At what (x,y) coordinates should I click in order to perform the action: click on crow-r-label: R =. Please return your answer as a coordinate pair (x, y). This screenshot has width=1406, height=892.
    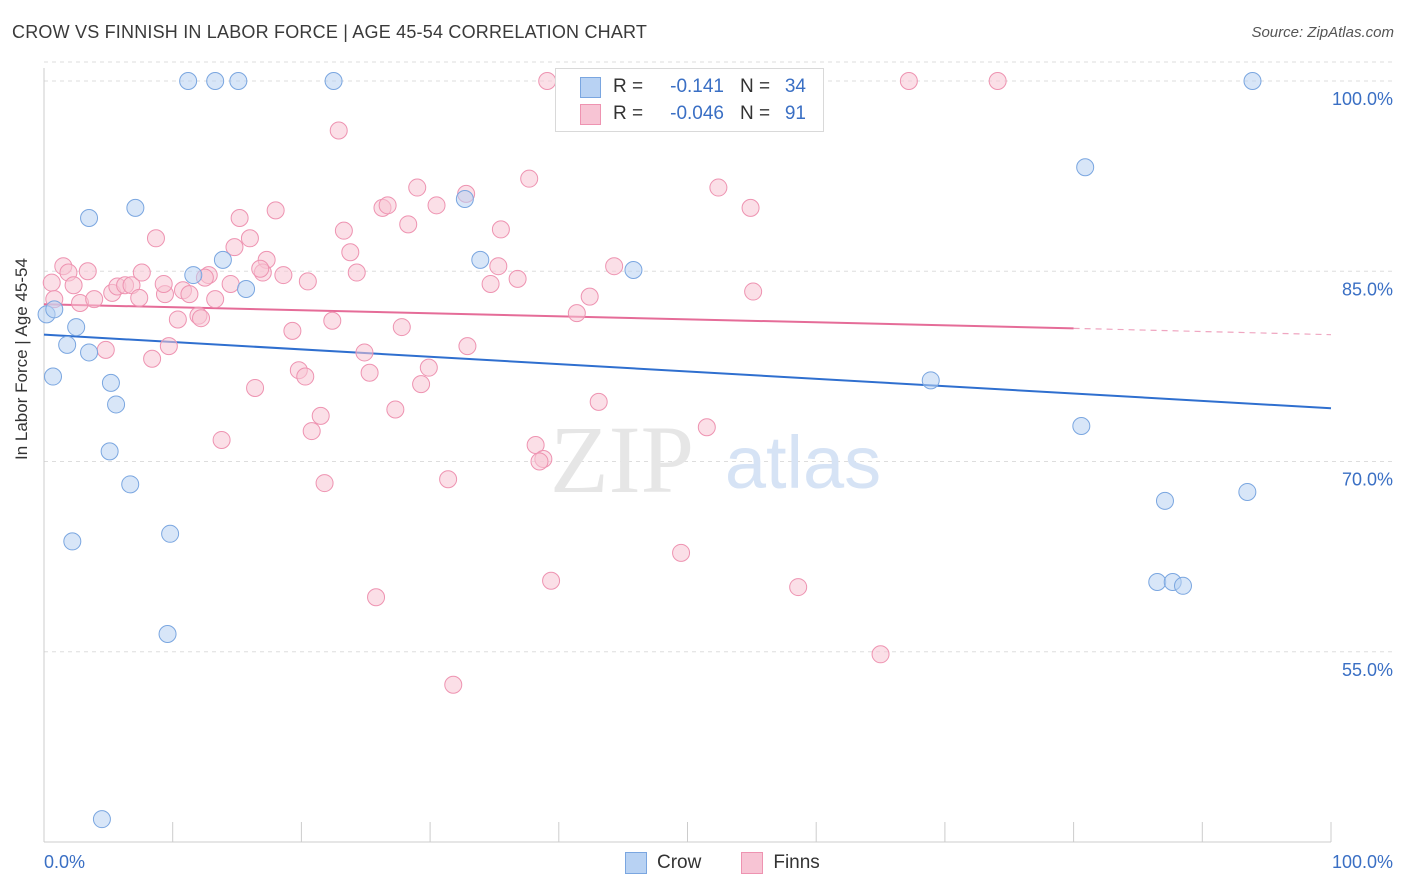
    Looking at the image, I should click on (628, 86).